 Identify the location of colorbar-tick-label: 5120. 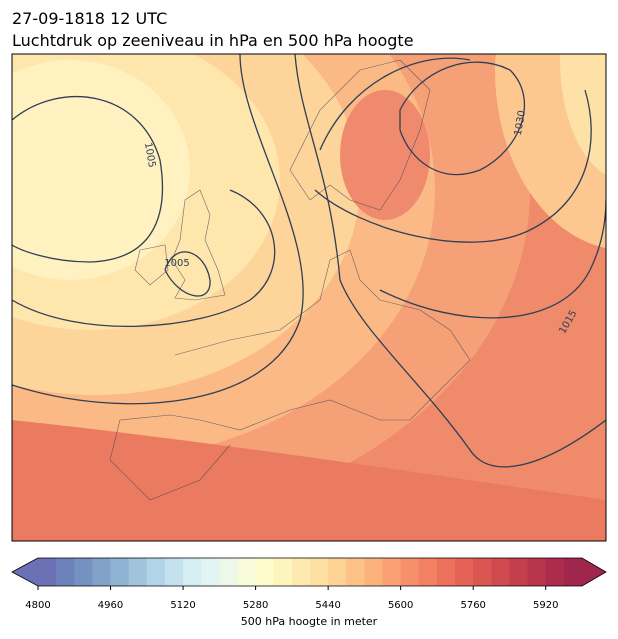
(182, 605).